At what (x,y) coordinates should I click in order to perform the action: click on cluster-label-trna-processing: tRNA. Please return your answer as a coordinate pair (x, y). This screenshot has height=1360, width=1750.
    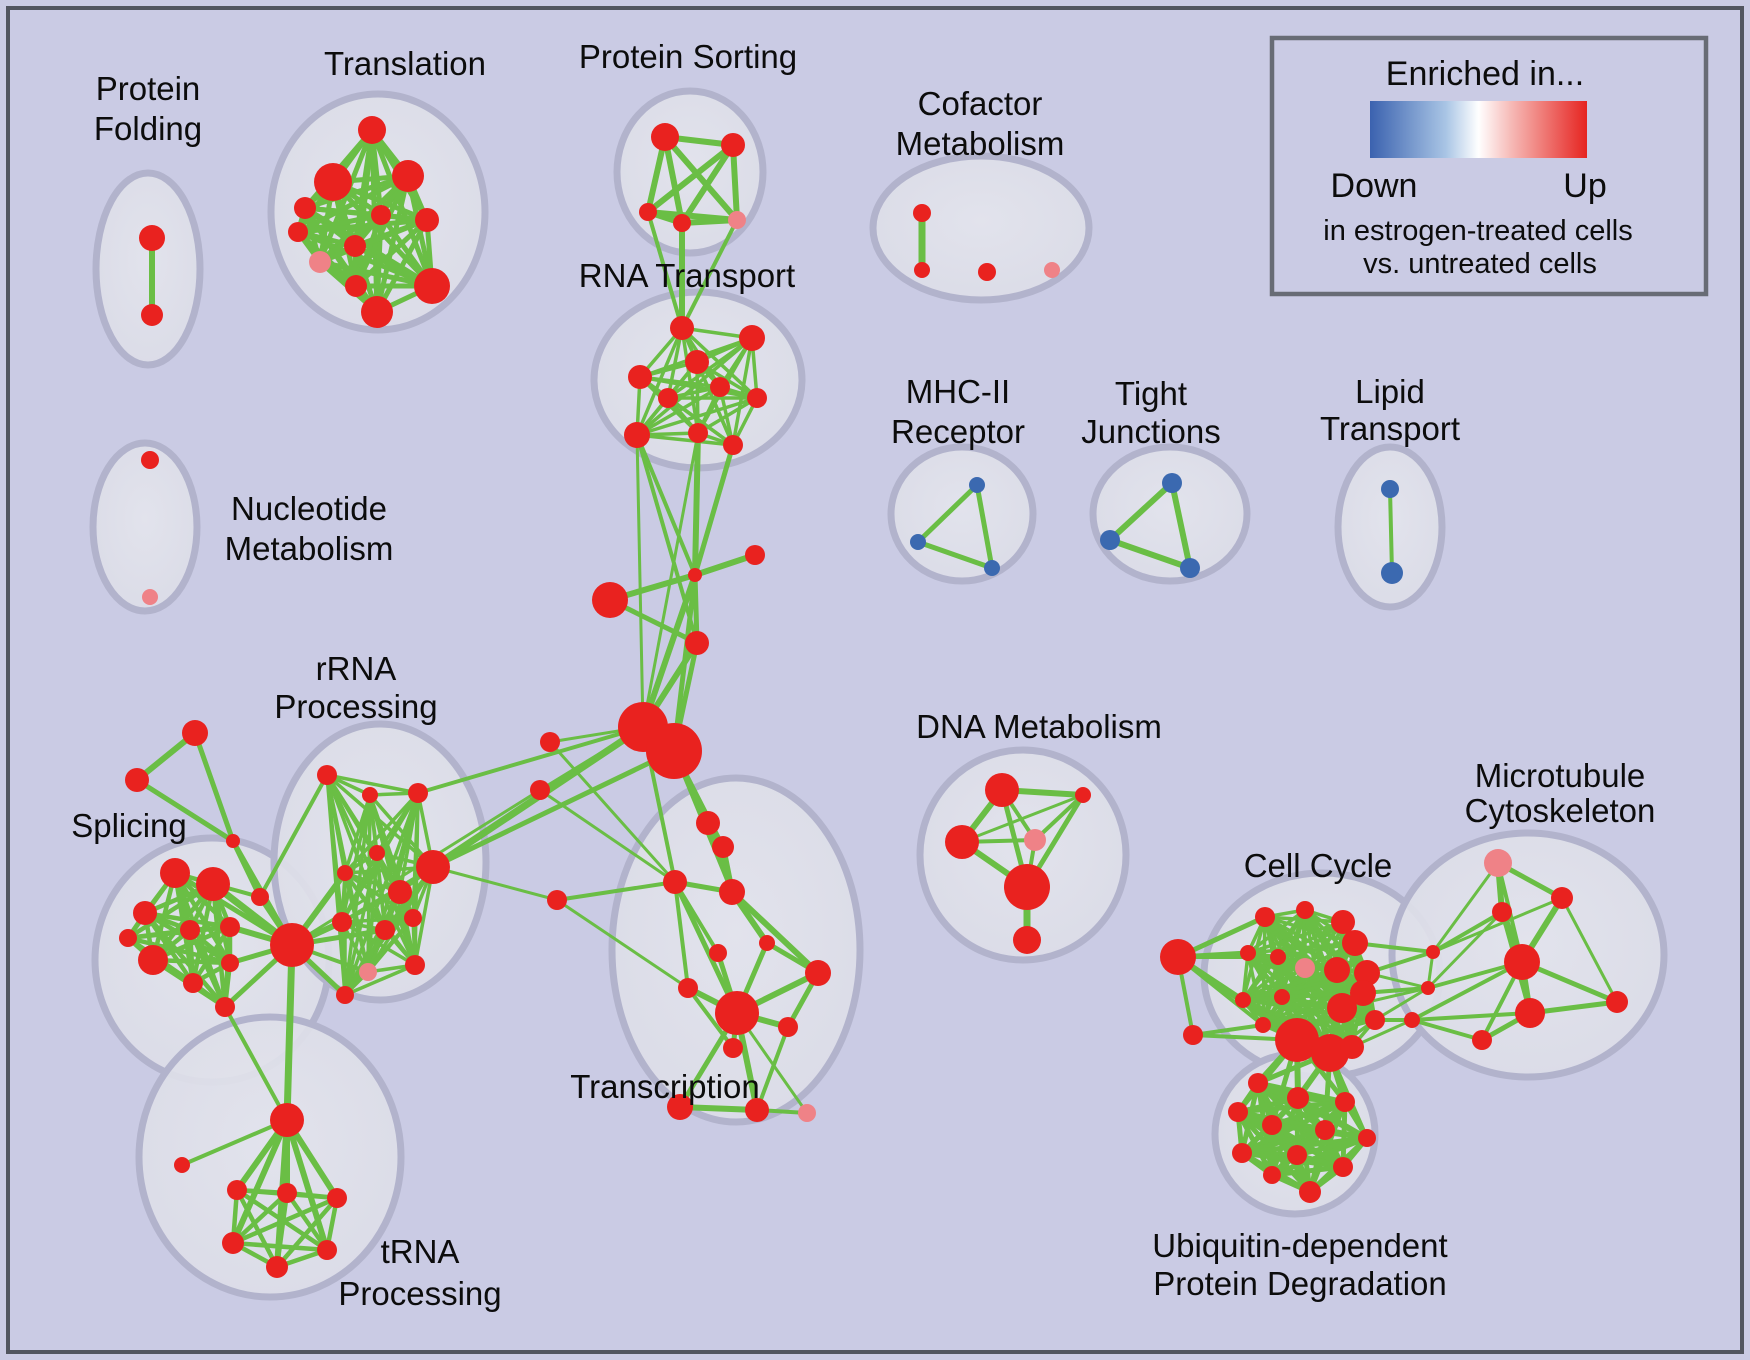
    Looking at the image, I should click on (420, 1251).